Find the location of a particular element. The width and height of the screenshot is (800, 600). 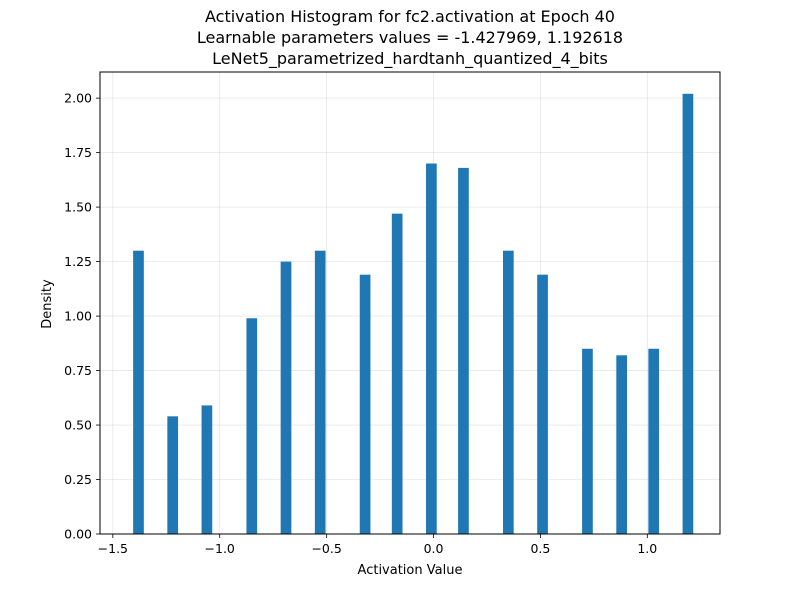

y-tick-label-3: 0.75 is located at coordinates (78, 370).